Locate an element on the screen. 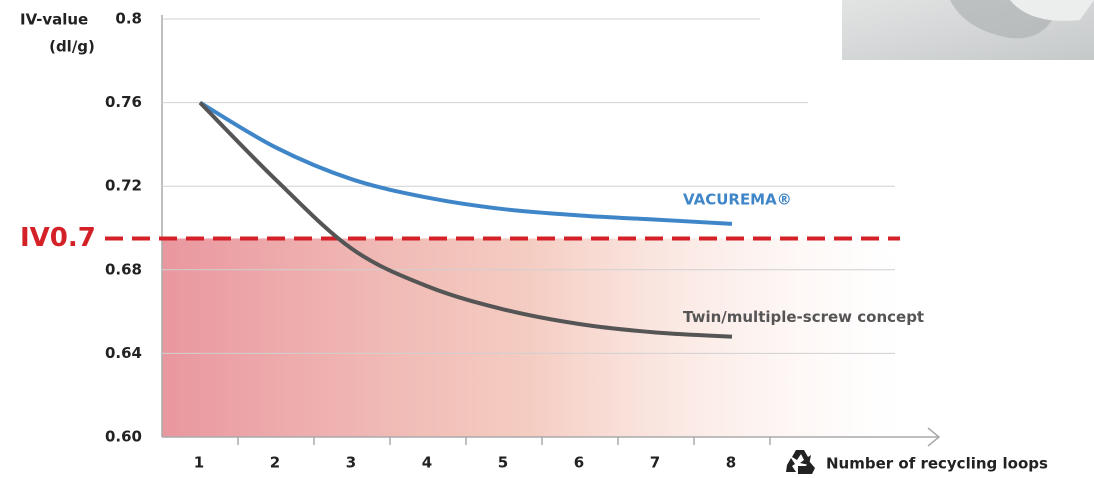  y-tick-label: 0.60 is located at coordinates (123, 437).